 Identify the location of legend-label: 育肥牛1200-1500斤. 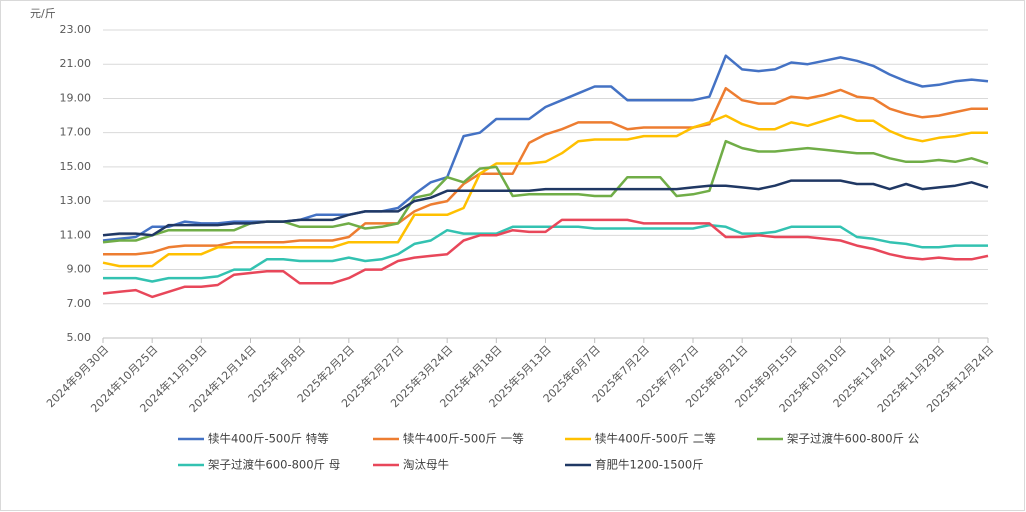
(649, 465).